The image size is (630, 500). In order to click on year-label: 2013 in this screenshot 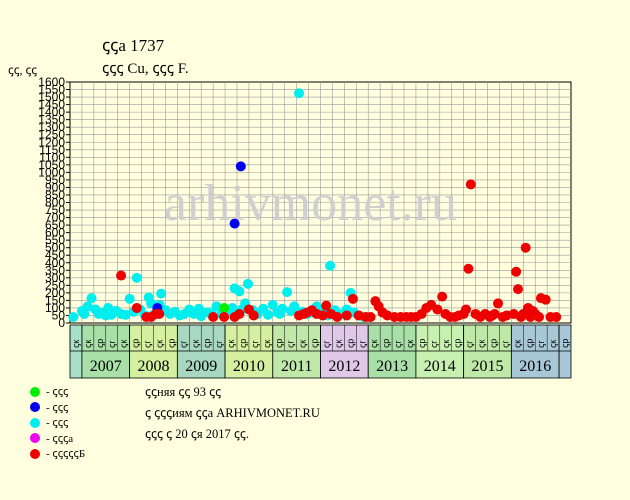, I will do `click(392, 366)`.